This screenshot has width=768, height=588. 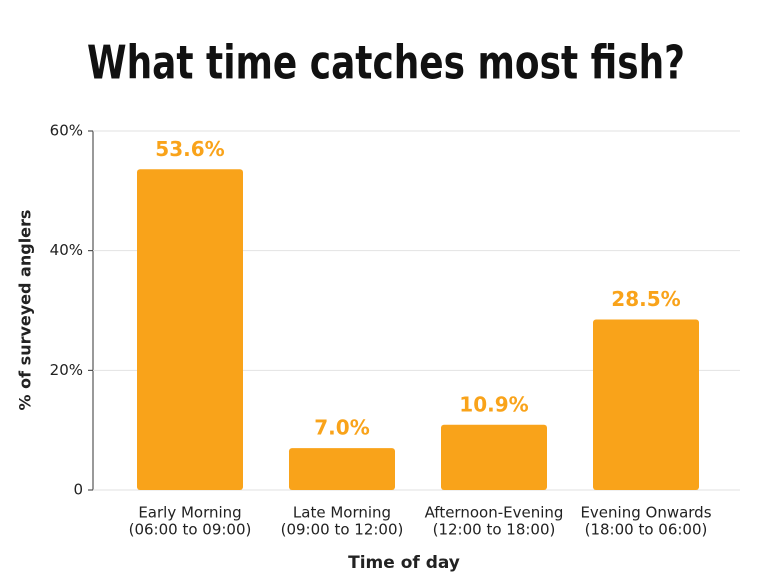 What do you see at coordinates (25, 310) in the screenshot?
I see `y-axis-label: % of surveyed anglers` at bounding box center [25, 310].